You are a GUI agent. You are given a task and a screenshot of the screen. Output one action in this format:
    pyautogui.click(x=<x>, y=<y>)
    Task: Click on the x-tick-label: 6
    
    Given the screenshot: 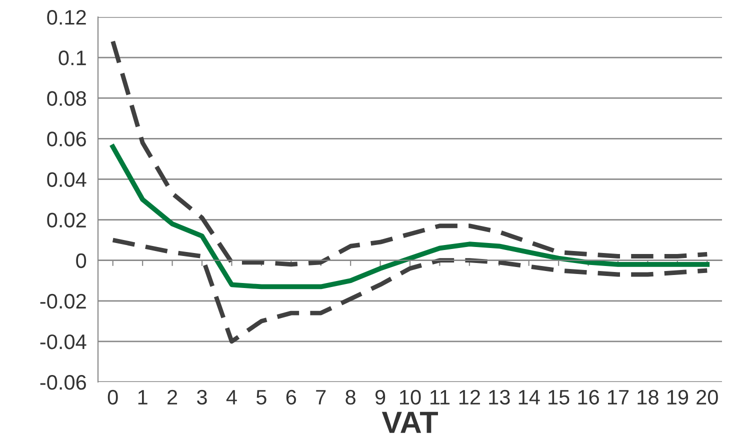 What is the action you would take?
    pyautogui.click(x=291, y=397)
    